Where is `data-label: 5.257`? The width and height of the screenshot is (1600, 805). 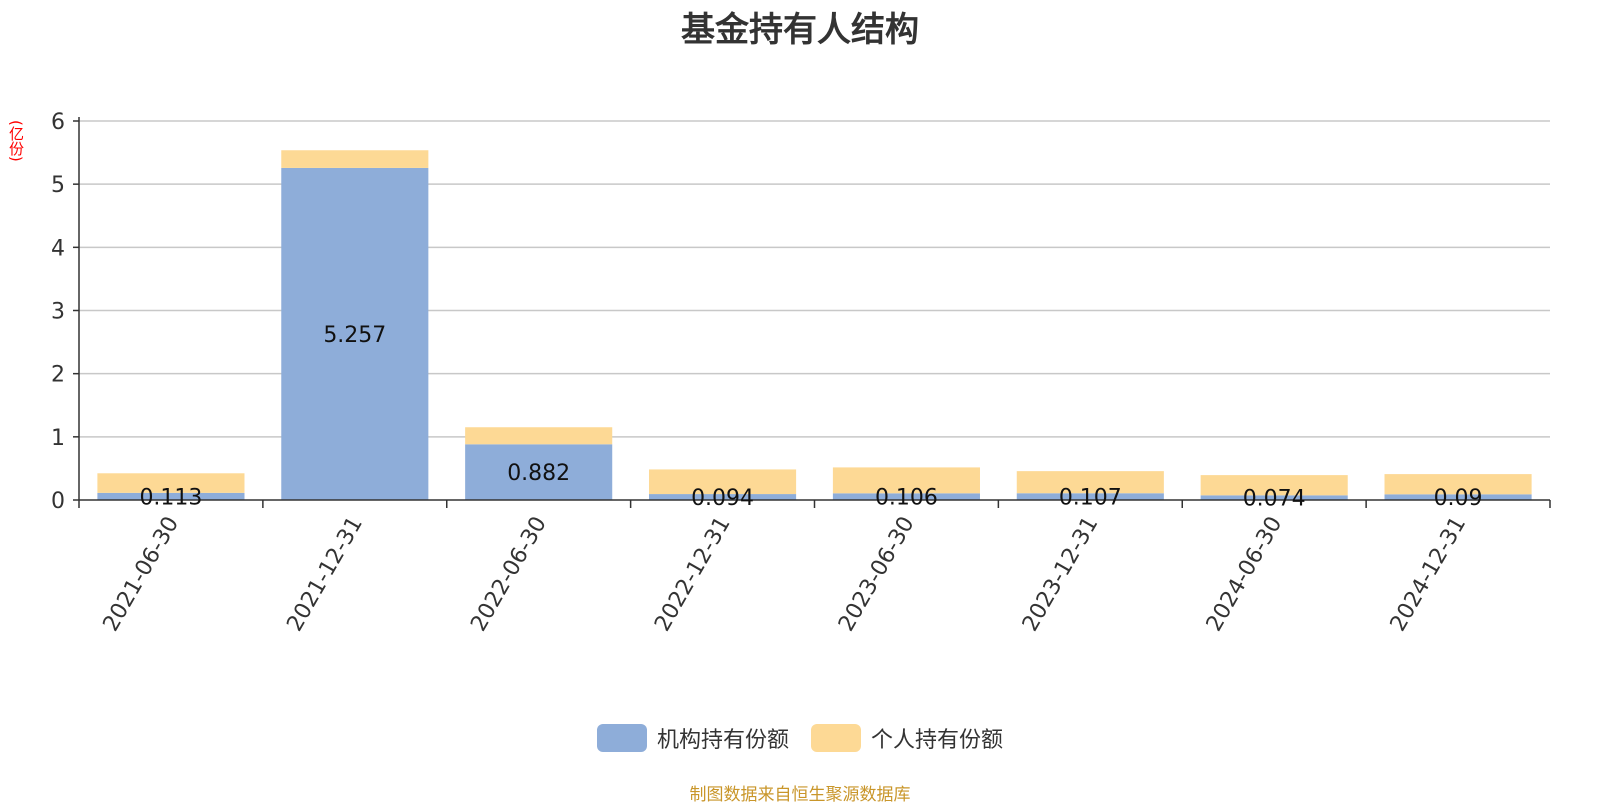 data-label: 5.257 is located at coordinates (354, 335).